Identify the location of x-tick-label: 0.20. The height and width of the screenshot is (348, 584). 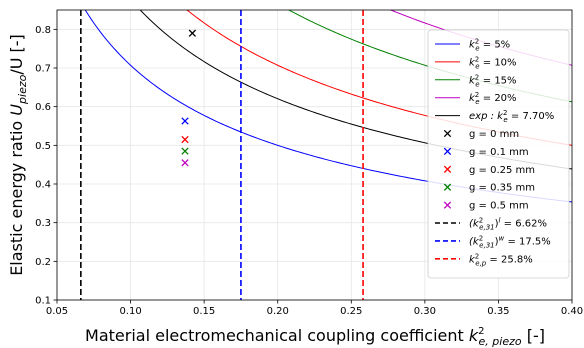
(278, 311).